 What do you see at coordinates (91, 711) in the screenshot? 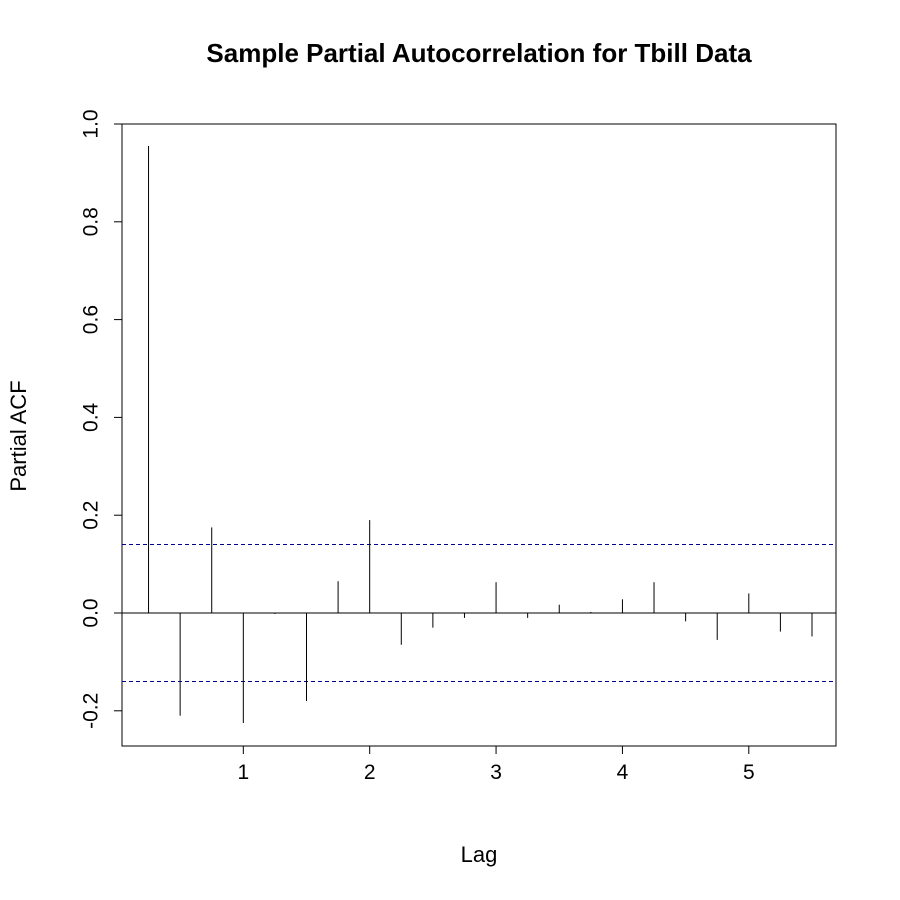
I see `y-tick-label: -0.2` at bounding box center [91, 711].